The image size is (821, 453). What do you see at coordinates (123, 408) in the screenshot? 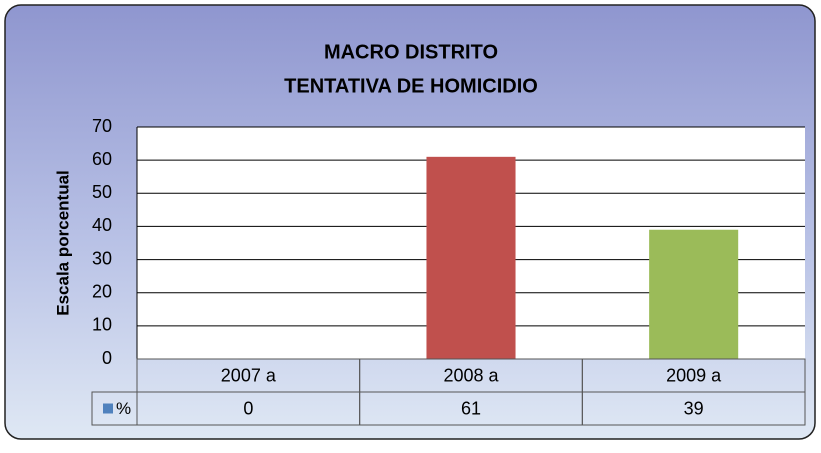
I see `legend-label: %` at bounding box center [123, 408].